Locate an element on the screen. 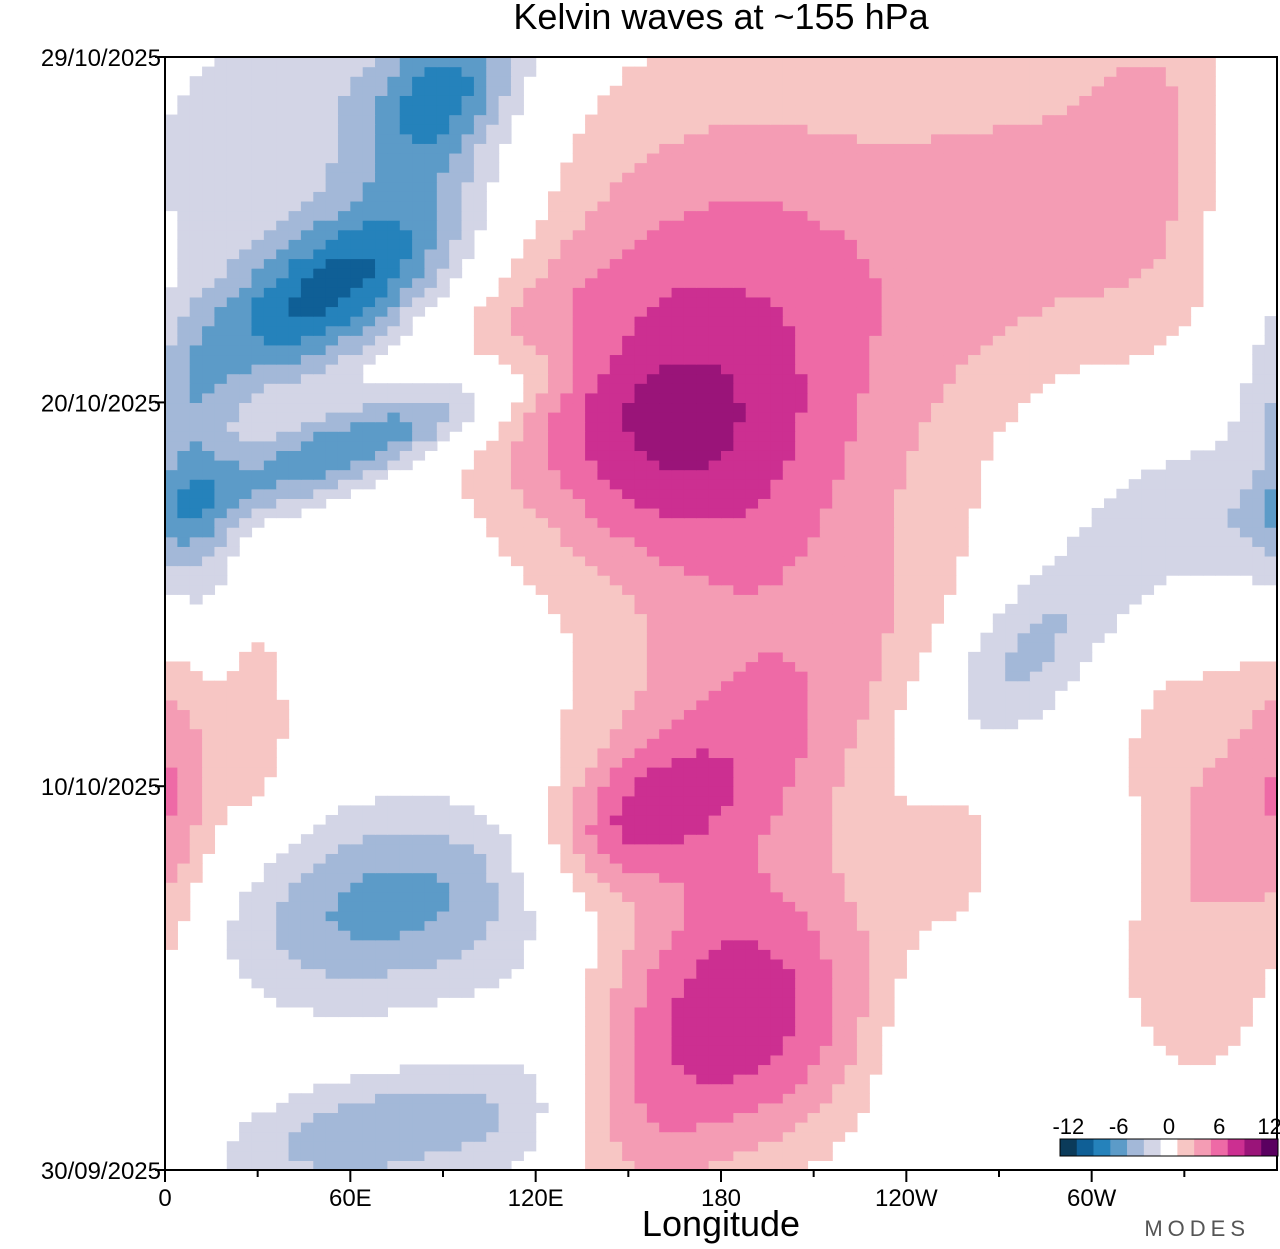 This screenshot has height=1249, width=1280. chart-title: Kelvin waves at ~155 hPa is located at coordinates (721, 18).